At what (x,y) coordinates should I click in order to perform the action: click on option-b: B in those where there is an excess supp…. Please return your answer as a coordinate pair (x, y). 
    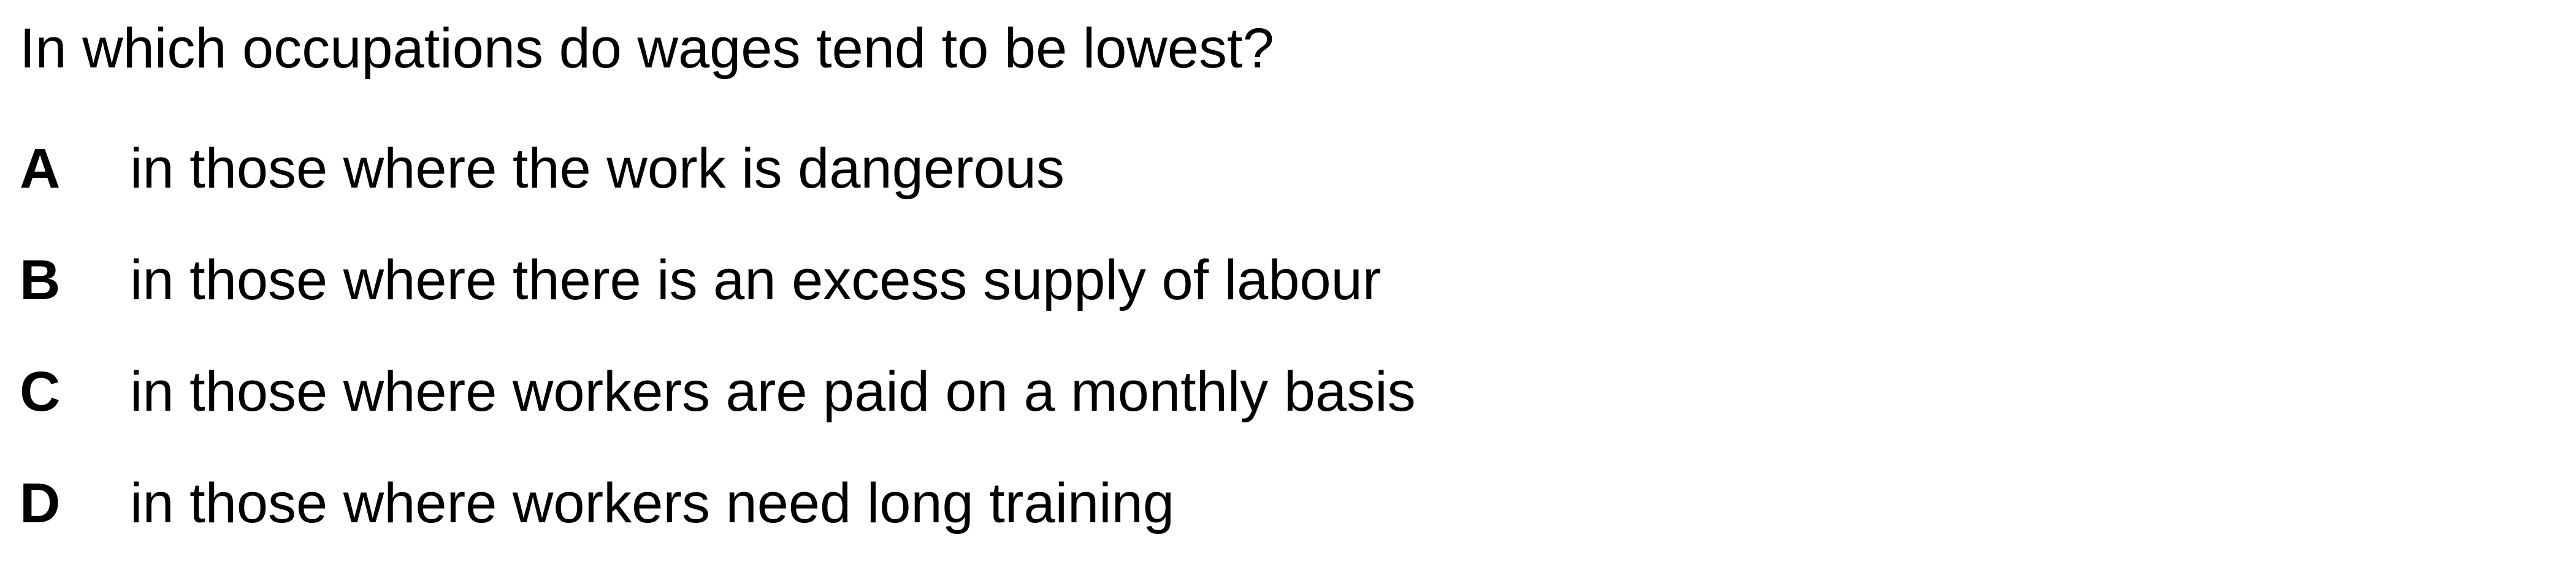
    Looking at the image, I should click on (718, 296).